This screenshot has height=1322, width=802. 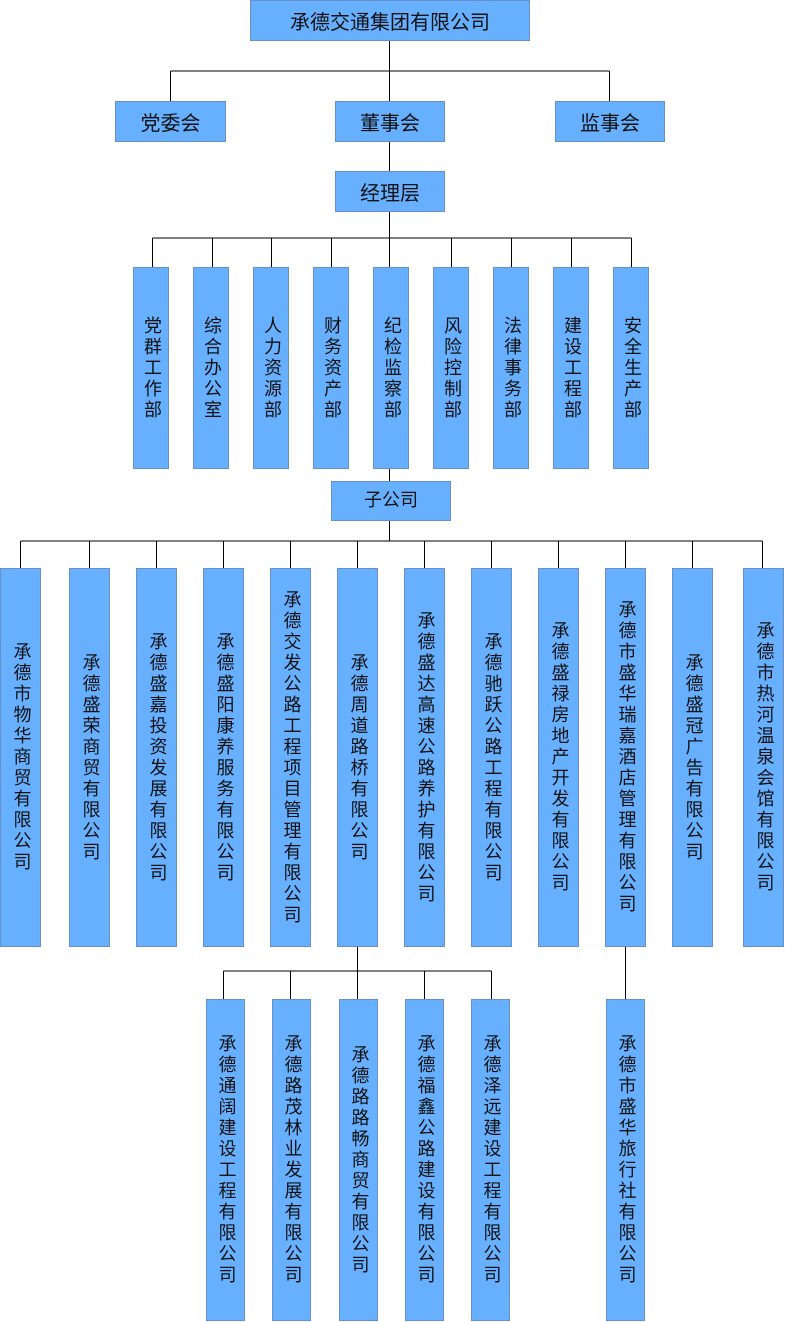 I want to click on sub-subsidiary-box-label: 承德路路畅商贸有限公司, so click(x=359, y=1160).